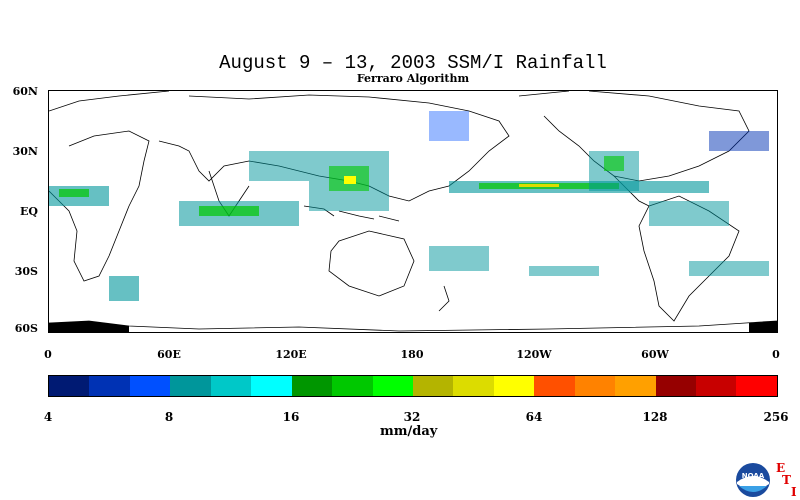 The image size is (800, 500). What do you see at coordinates (26, 271) in the screenshot?
I see `lat-label-30s: 30S` at bounding box center [26, 271].